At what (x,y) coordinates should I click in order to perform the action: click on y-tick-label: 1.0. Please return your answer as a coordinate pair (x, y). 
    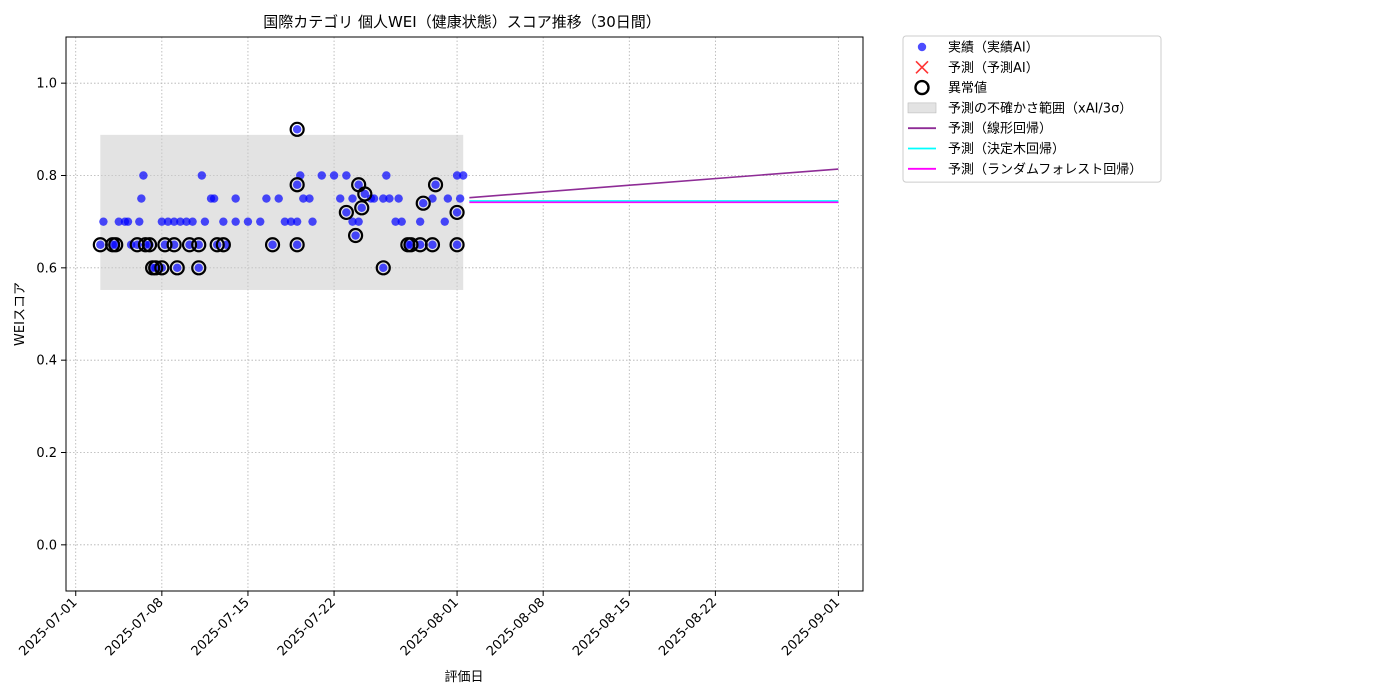
    Looking at the image, I should click on (46, 84).